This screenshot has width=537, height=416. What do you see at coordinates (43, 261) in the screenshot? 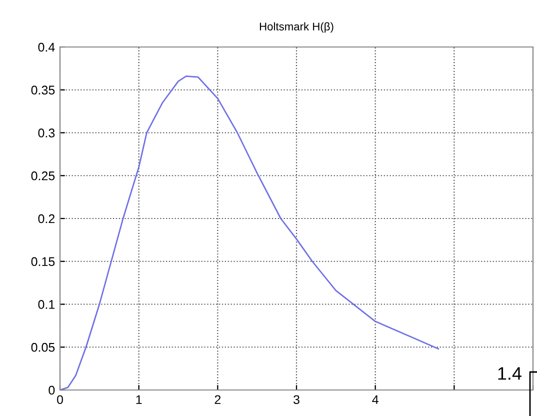
I see `y-tick-label: 0.15` at bounding box center [43, 261].